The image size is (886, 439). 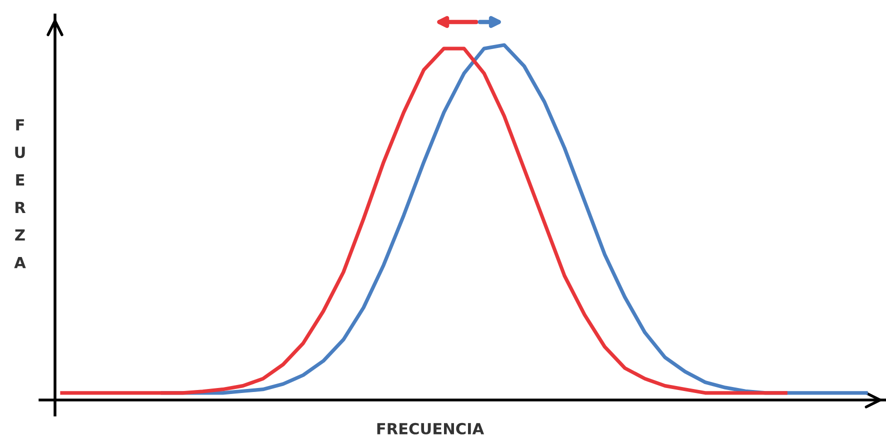 What do you see at coordinates (430, 428) in the screenshot?
I see `x-axis-title: FRECUENCIA` at bounding box center [430, 428].